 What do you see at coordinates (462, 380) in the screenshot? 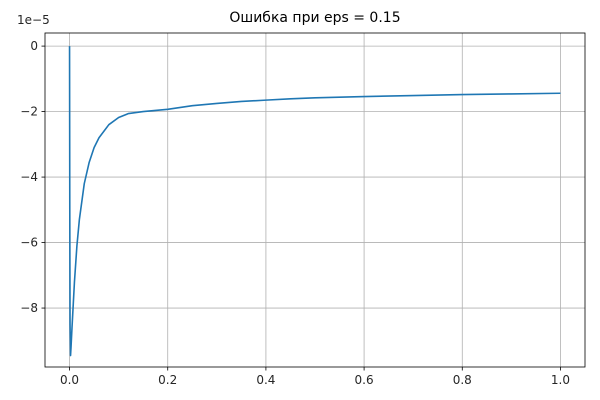
I see `x-tick-label: 0.8` at bounding box center [462, 380].